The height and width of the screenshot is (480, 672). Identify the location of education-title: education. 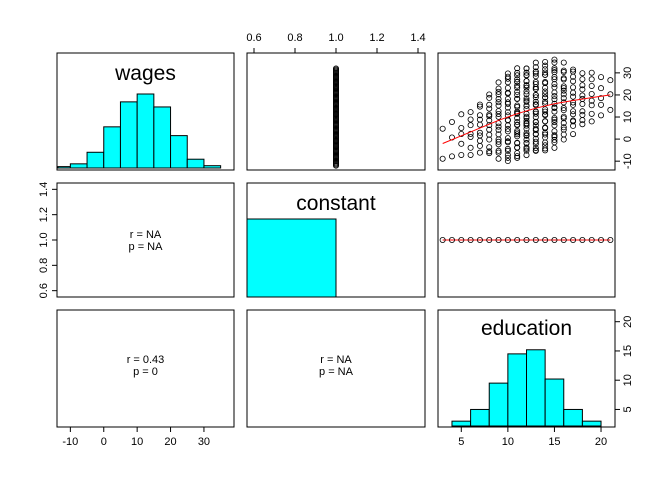
(526, 328).